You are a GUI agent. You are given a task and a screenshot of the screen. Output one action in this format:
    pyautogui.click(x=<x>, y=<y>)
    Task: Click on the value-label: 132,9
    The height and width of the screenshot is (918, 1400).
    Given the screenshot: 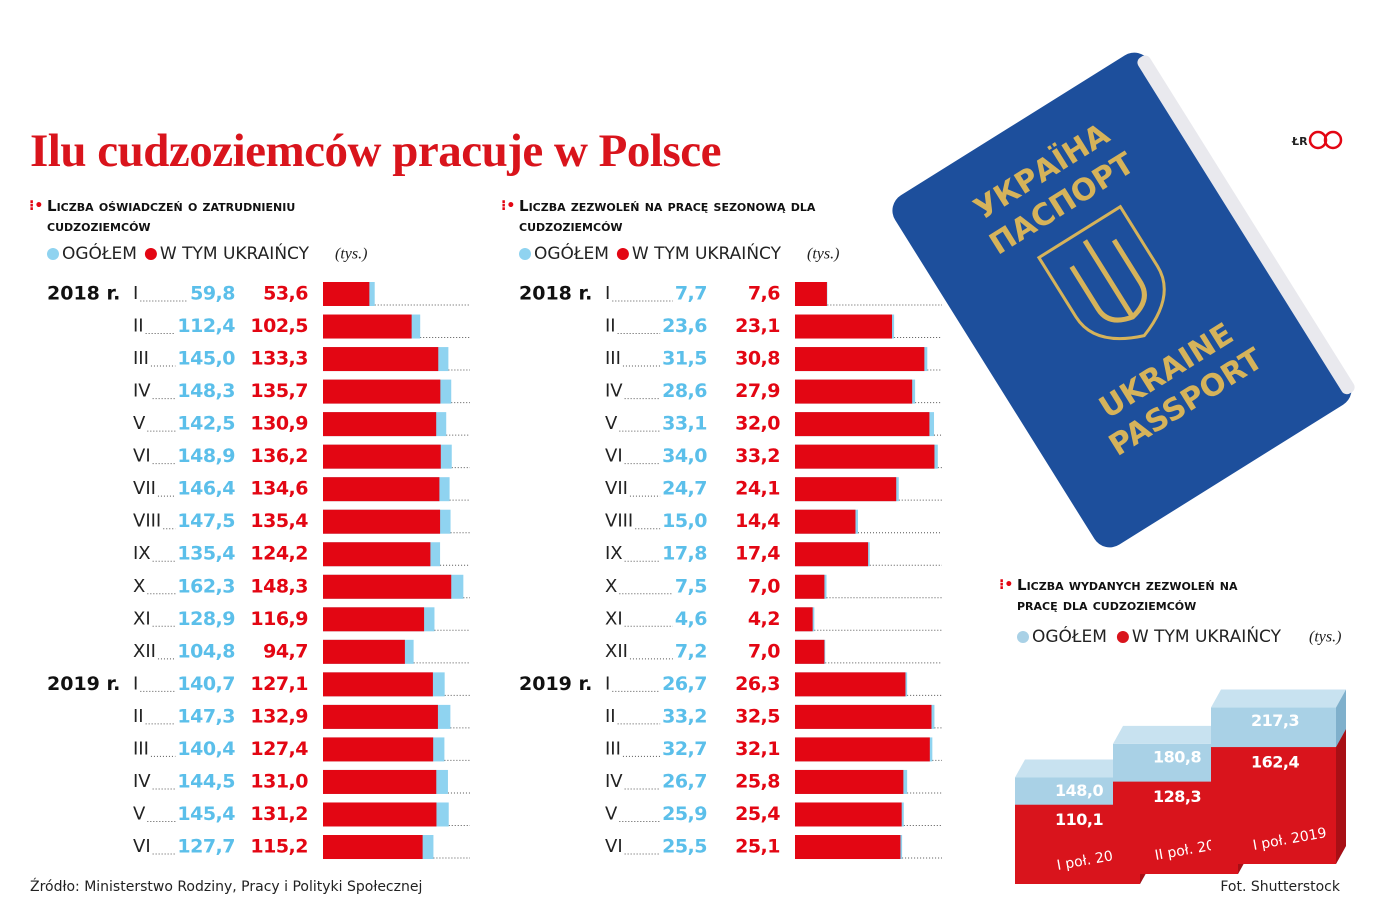 What is the action you would take?
    pyautogui.click(x=279, y=716)
    